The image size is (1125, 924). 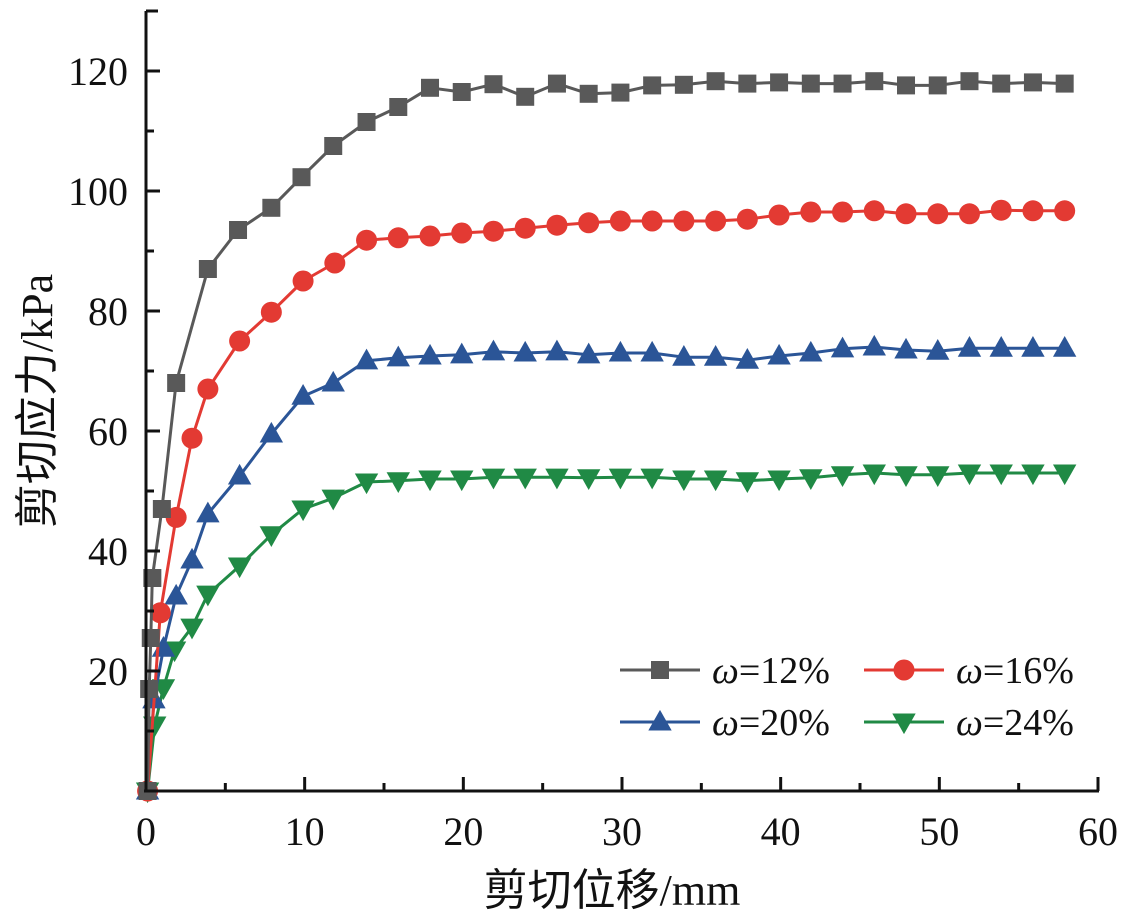 I want to click on legend-item: ω=12%, so click(x=725, y=671).